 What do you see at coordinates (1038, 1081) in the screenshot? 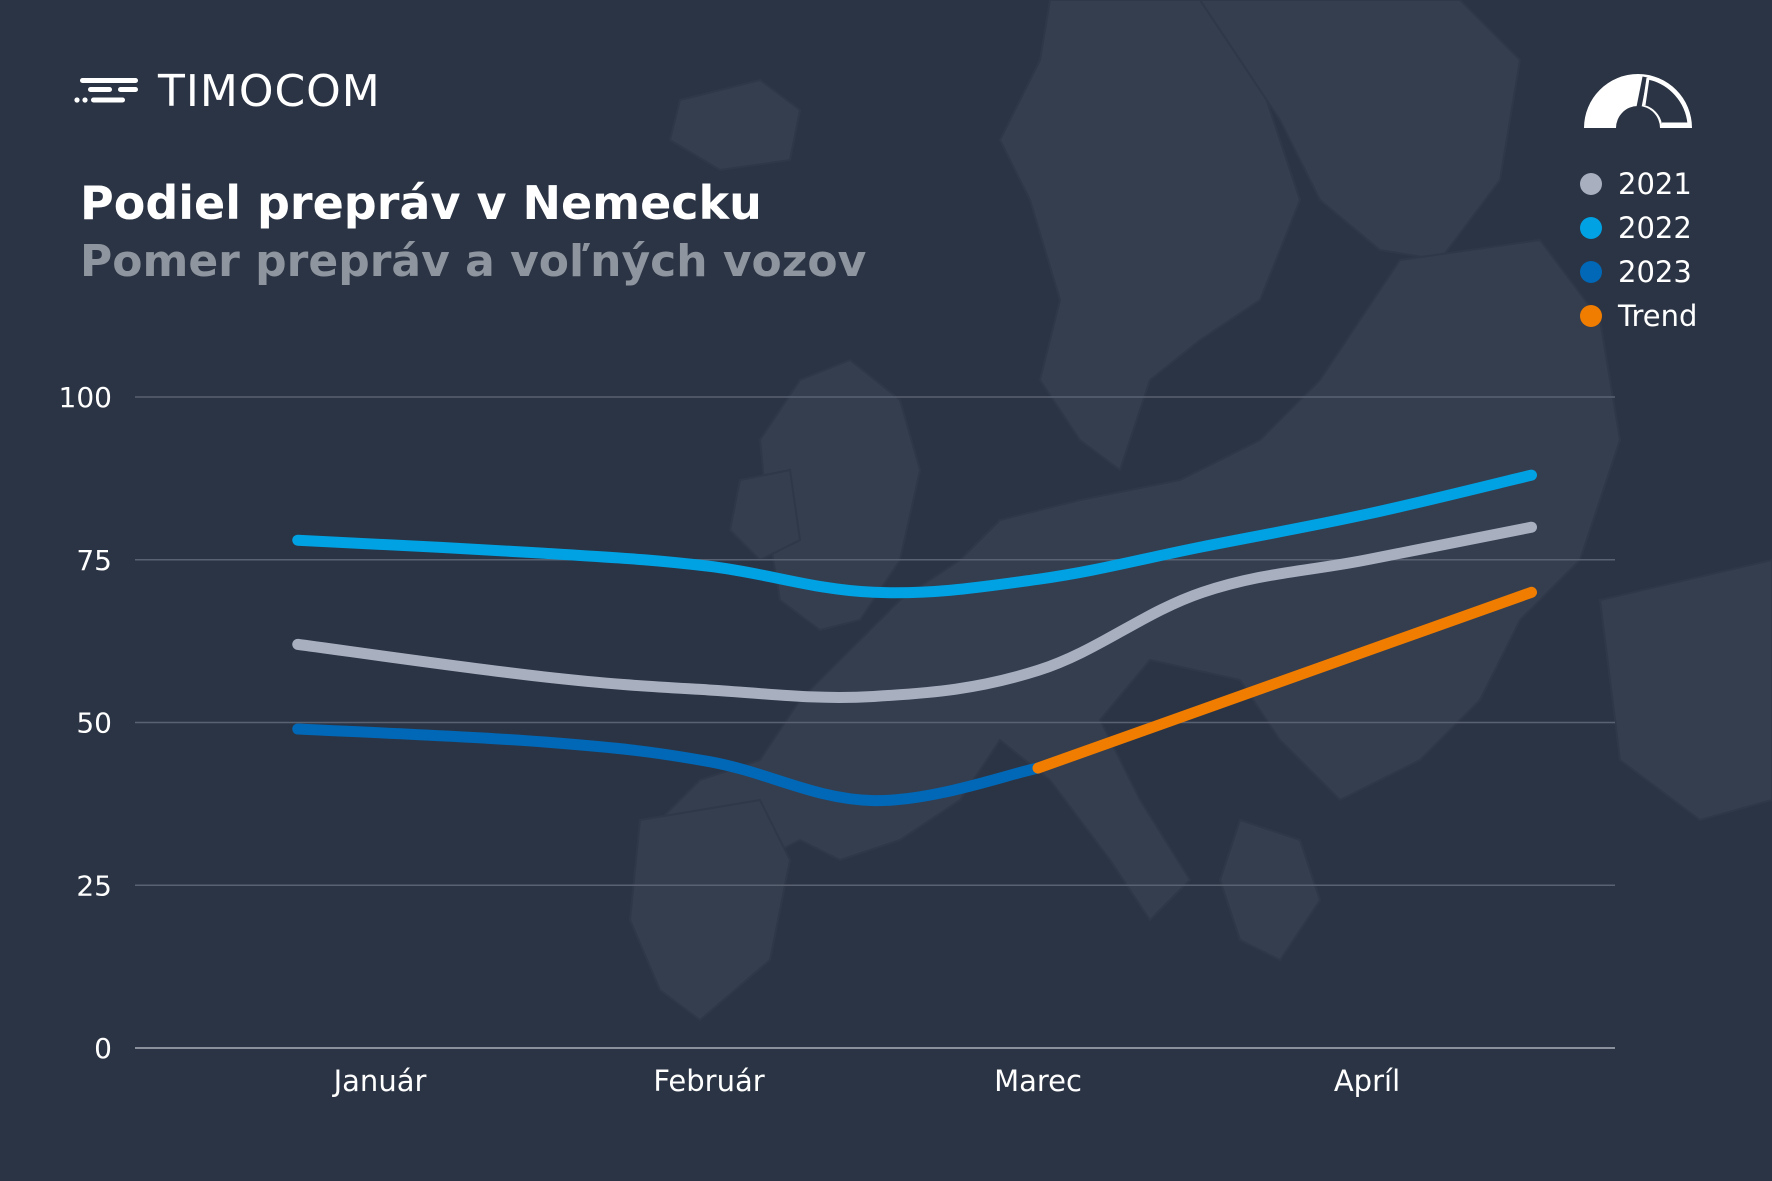
I see `x-tick-label: Marec` at bounding box center [1038, 1081].